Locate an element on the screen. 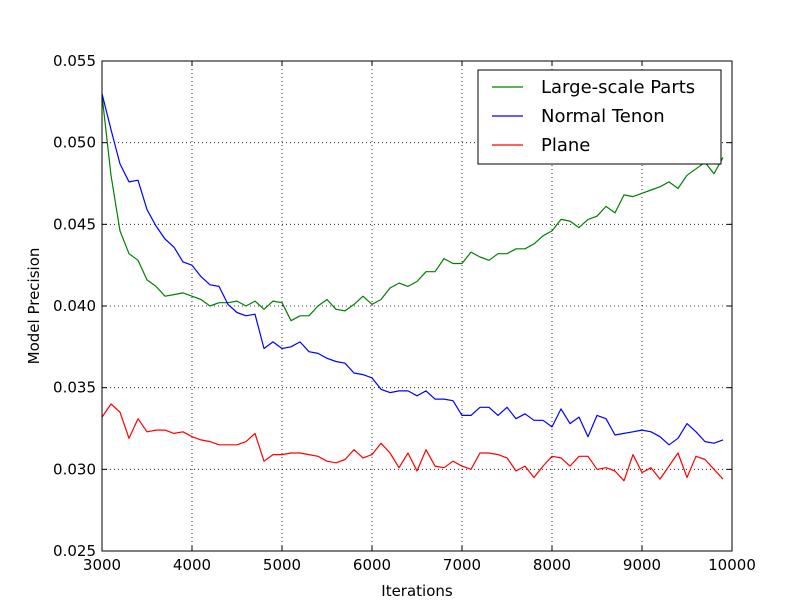 The width and height of the screenshot is (812, 612). legend-box is located at coordinates (599, 117).